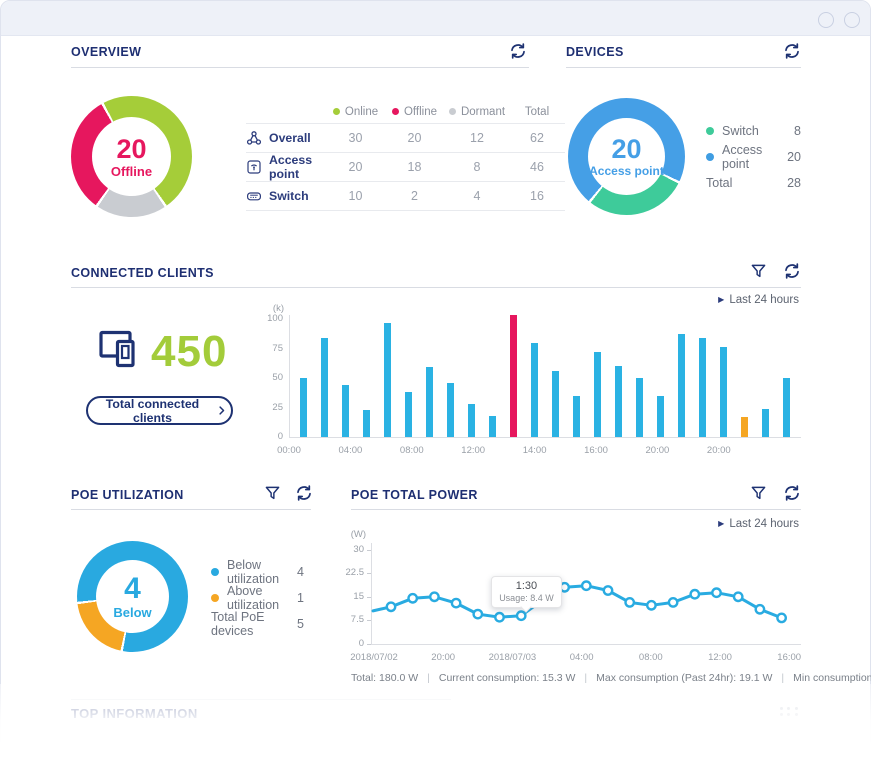  What do you see at coordinates (106, 52) in the screenshot?
I see `overview-title: OVERVIEW` at bounding box center [106, 52].